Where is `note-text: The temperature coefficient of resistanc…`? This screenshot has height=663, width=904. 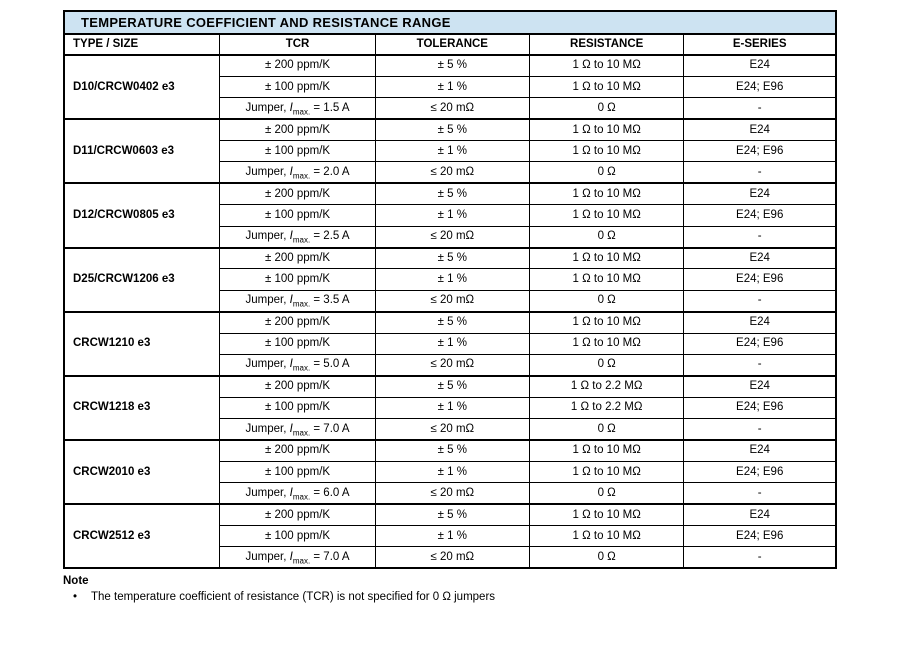 note-text: The temperature coefficient of resistanc… is located at coordinates (293, 597).